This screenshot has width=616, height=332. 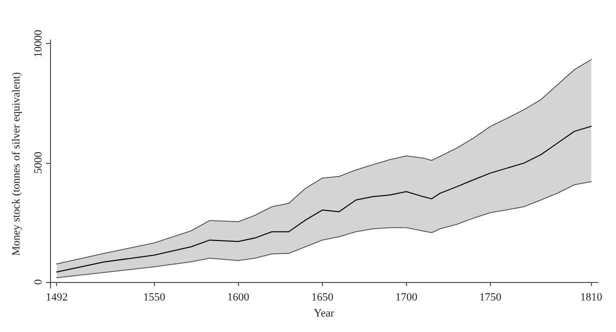 What do you see at coordinates (591, 298) in the screenshot?
I see `x-tick-label: 1810` at bounding box center [591, 298].